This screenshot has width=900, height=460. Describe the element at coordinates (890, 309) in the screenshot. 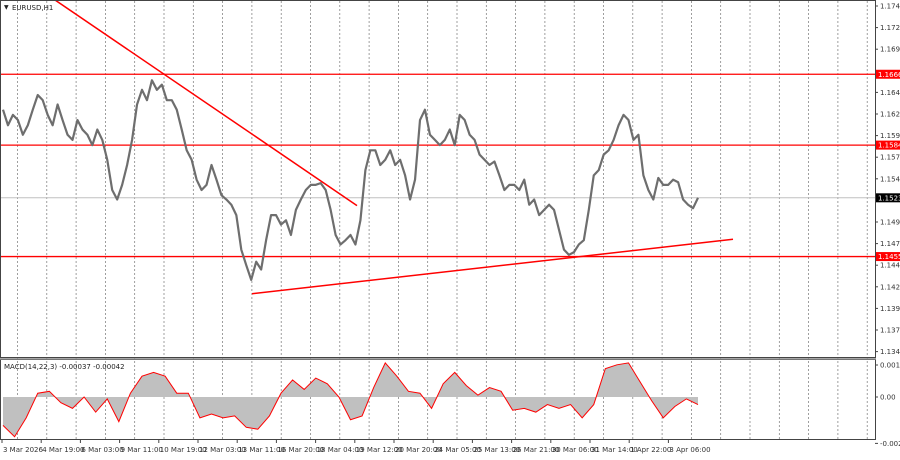

I see `price-tick-label: 1.1395` at that location.